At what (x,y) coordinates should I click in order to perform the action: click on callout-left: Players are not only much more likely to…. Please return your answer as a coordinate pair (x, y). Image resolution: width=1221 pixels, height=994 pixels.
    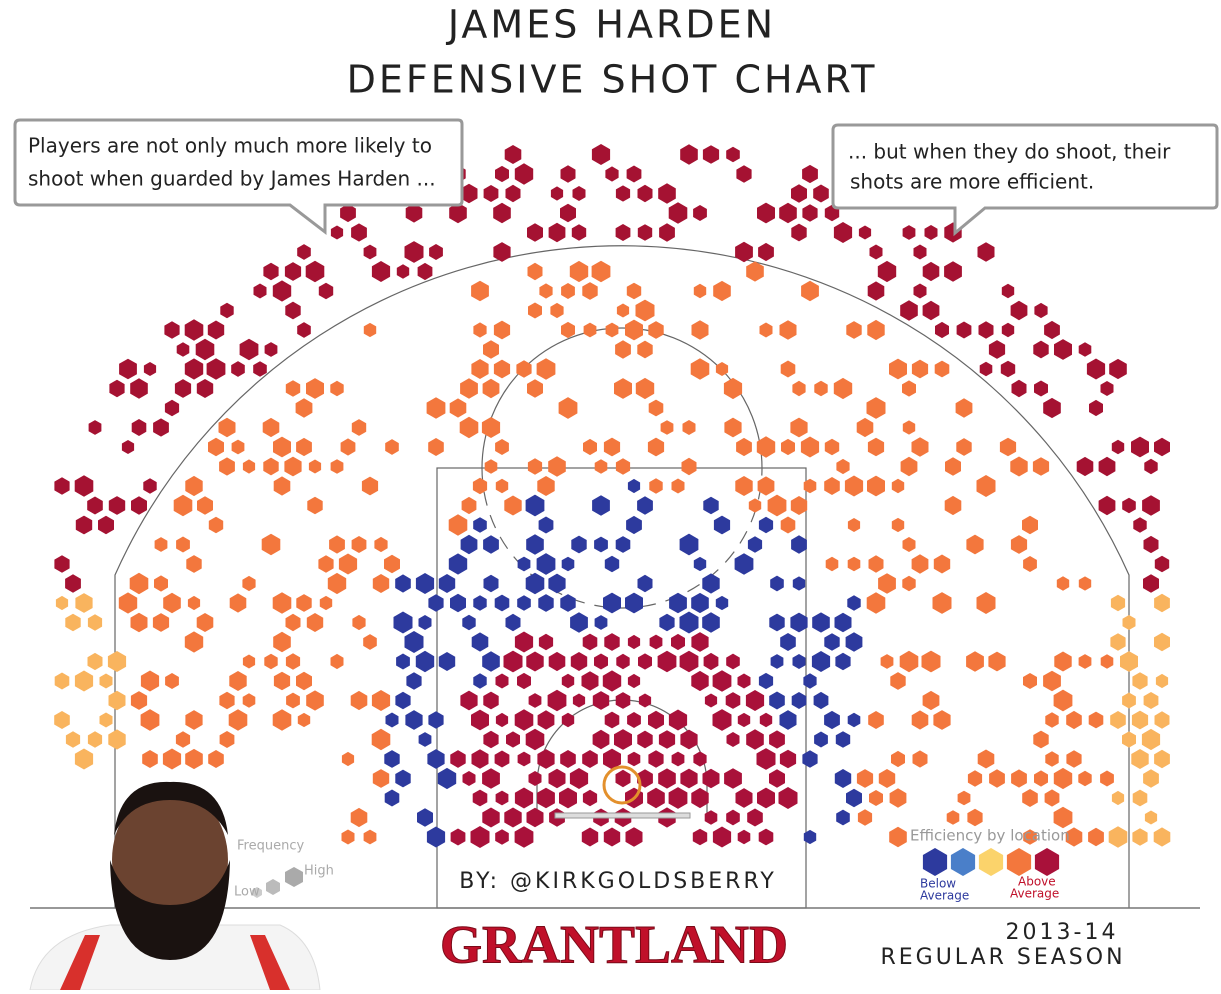
    Looking at the image, I should click on (238, 177).